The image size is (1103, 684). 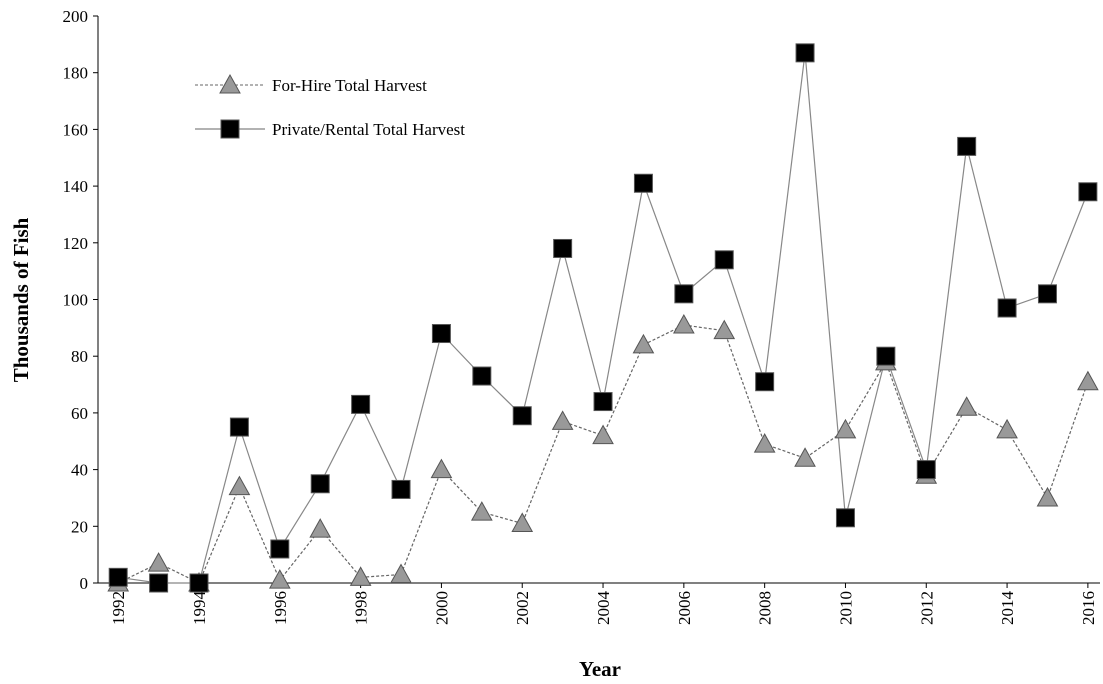 What do you see at coordinates (118, 608) in the screenshot?
I see `x-tick-label: 1992` at bounding box center [118, 608].